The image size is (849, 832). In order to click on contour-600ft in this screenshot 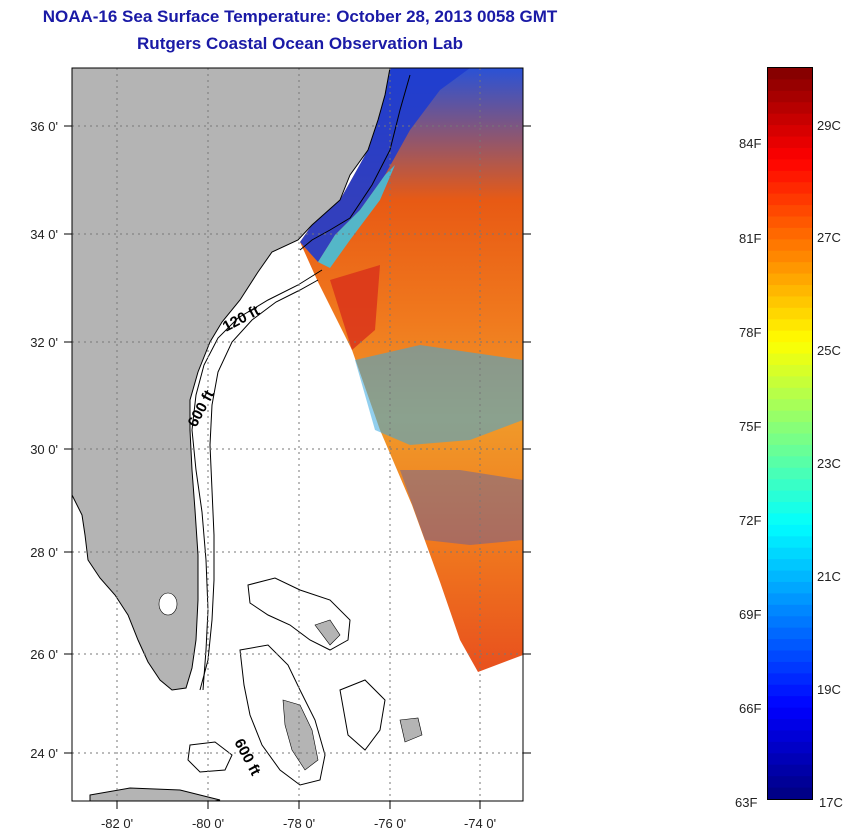, I will do `click(257, 480)`.